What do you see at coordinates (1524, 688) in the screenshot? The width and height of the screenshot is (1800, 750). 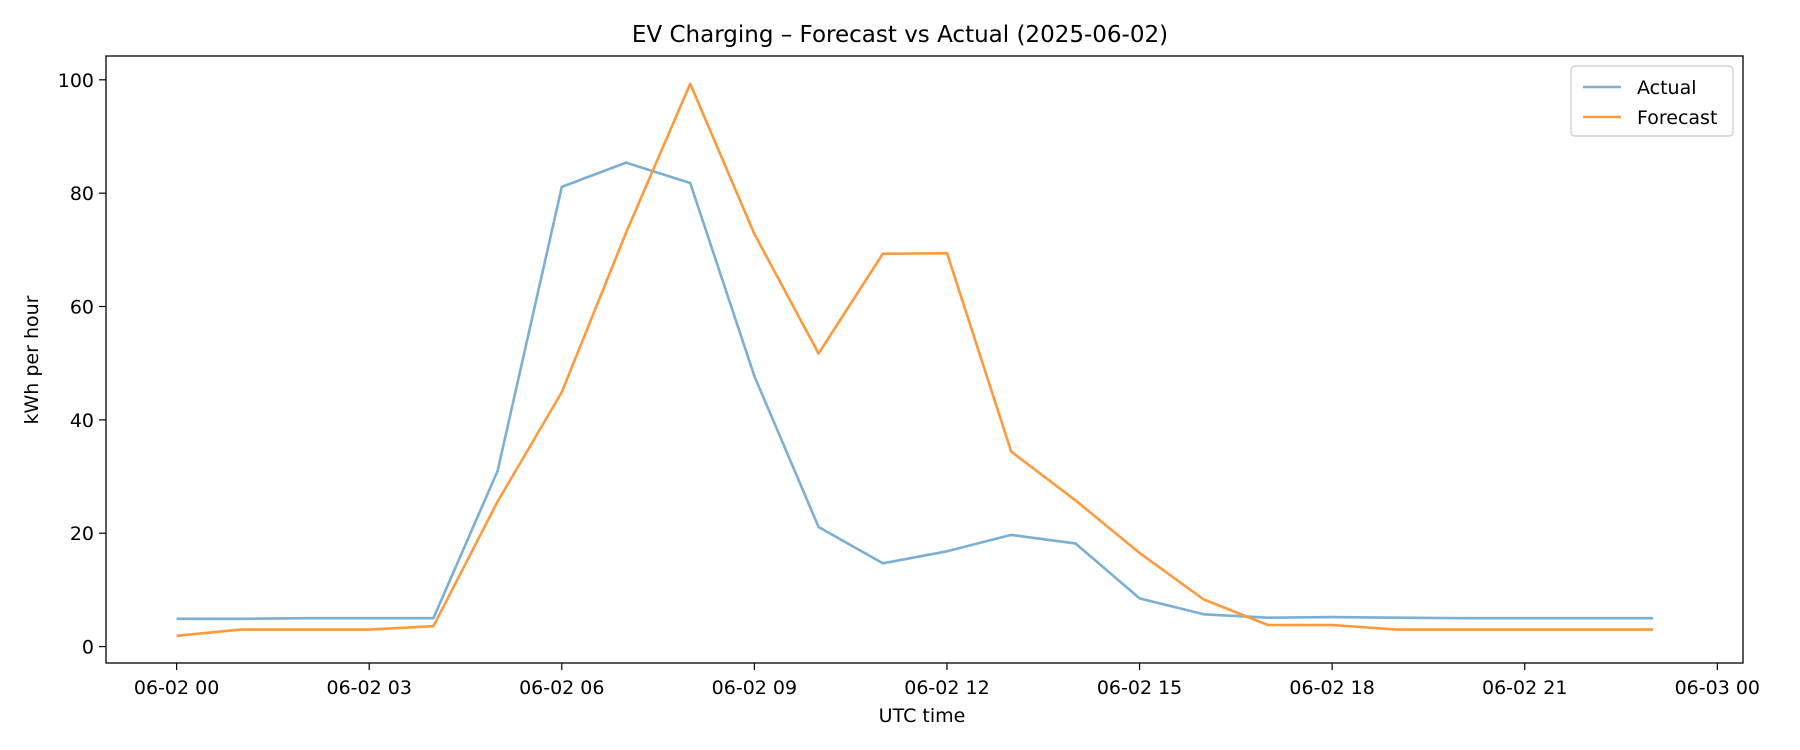 I see `x-tick-label: 06-02 21` at bounding box center [1524, 688].